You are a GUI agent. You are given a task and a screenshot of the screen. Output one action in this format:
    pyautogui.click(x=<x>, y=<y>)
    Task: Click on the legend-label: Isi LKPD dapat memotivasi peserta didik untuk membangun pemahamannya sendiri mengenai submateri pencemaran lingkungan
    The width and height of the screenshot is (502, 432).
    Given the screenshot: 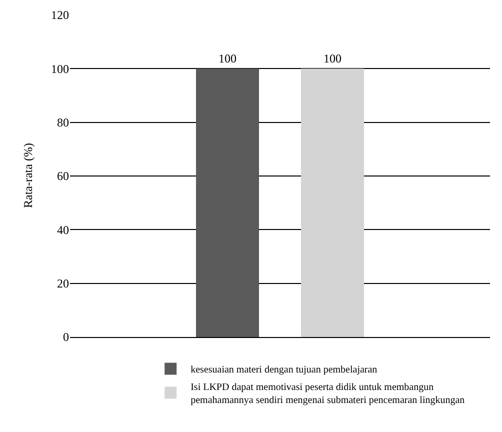 What is the action you would take?
    pyautogui.click(x=327, y=394)
    